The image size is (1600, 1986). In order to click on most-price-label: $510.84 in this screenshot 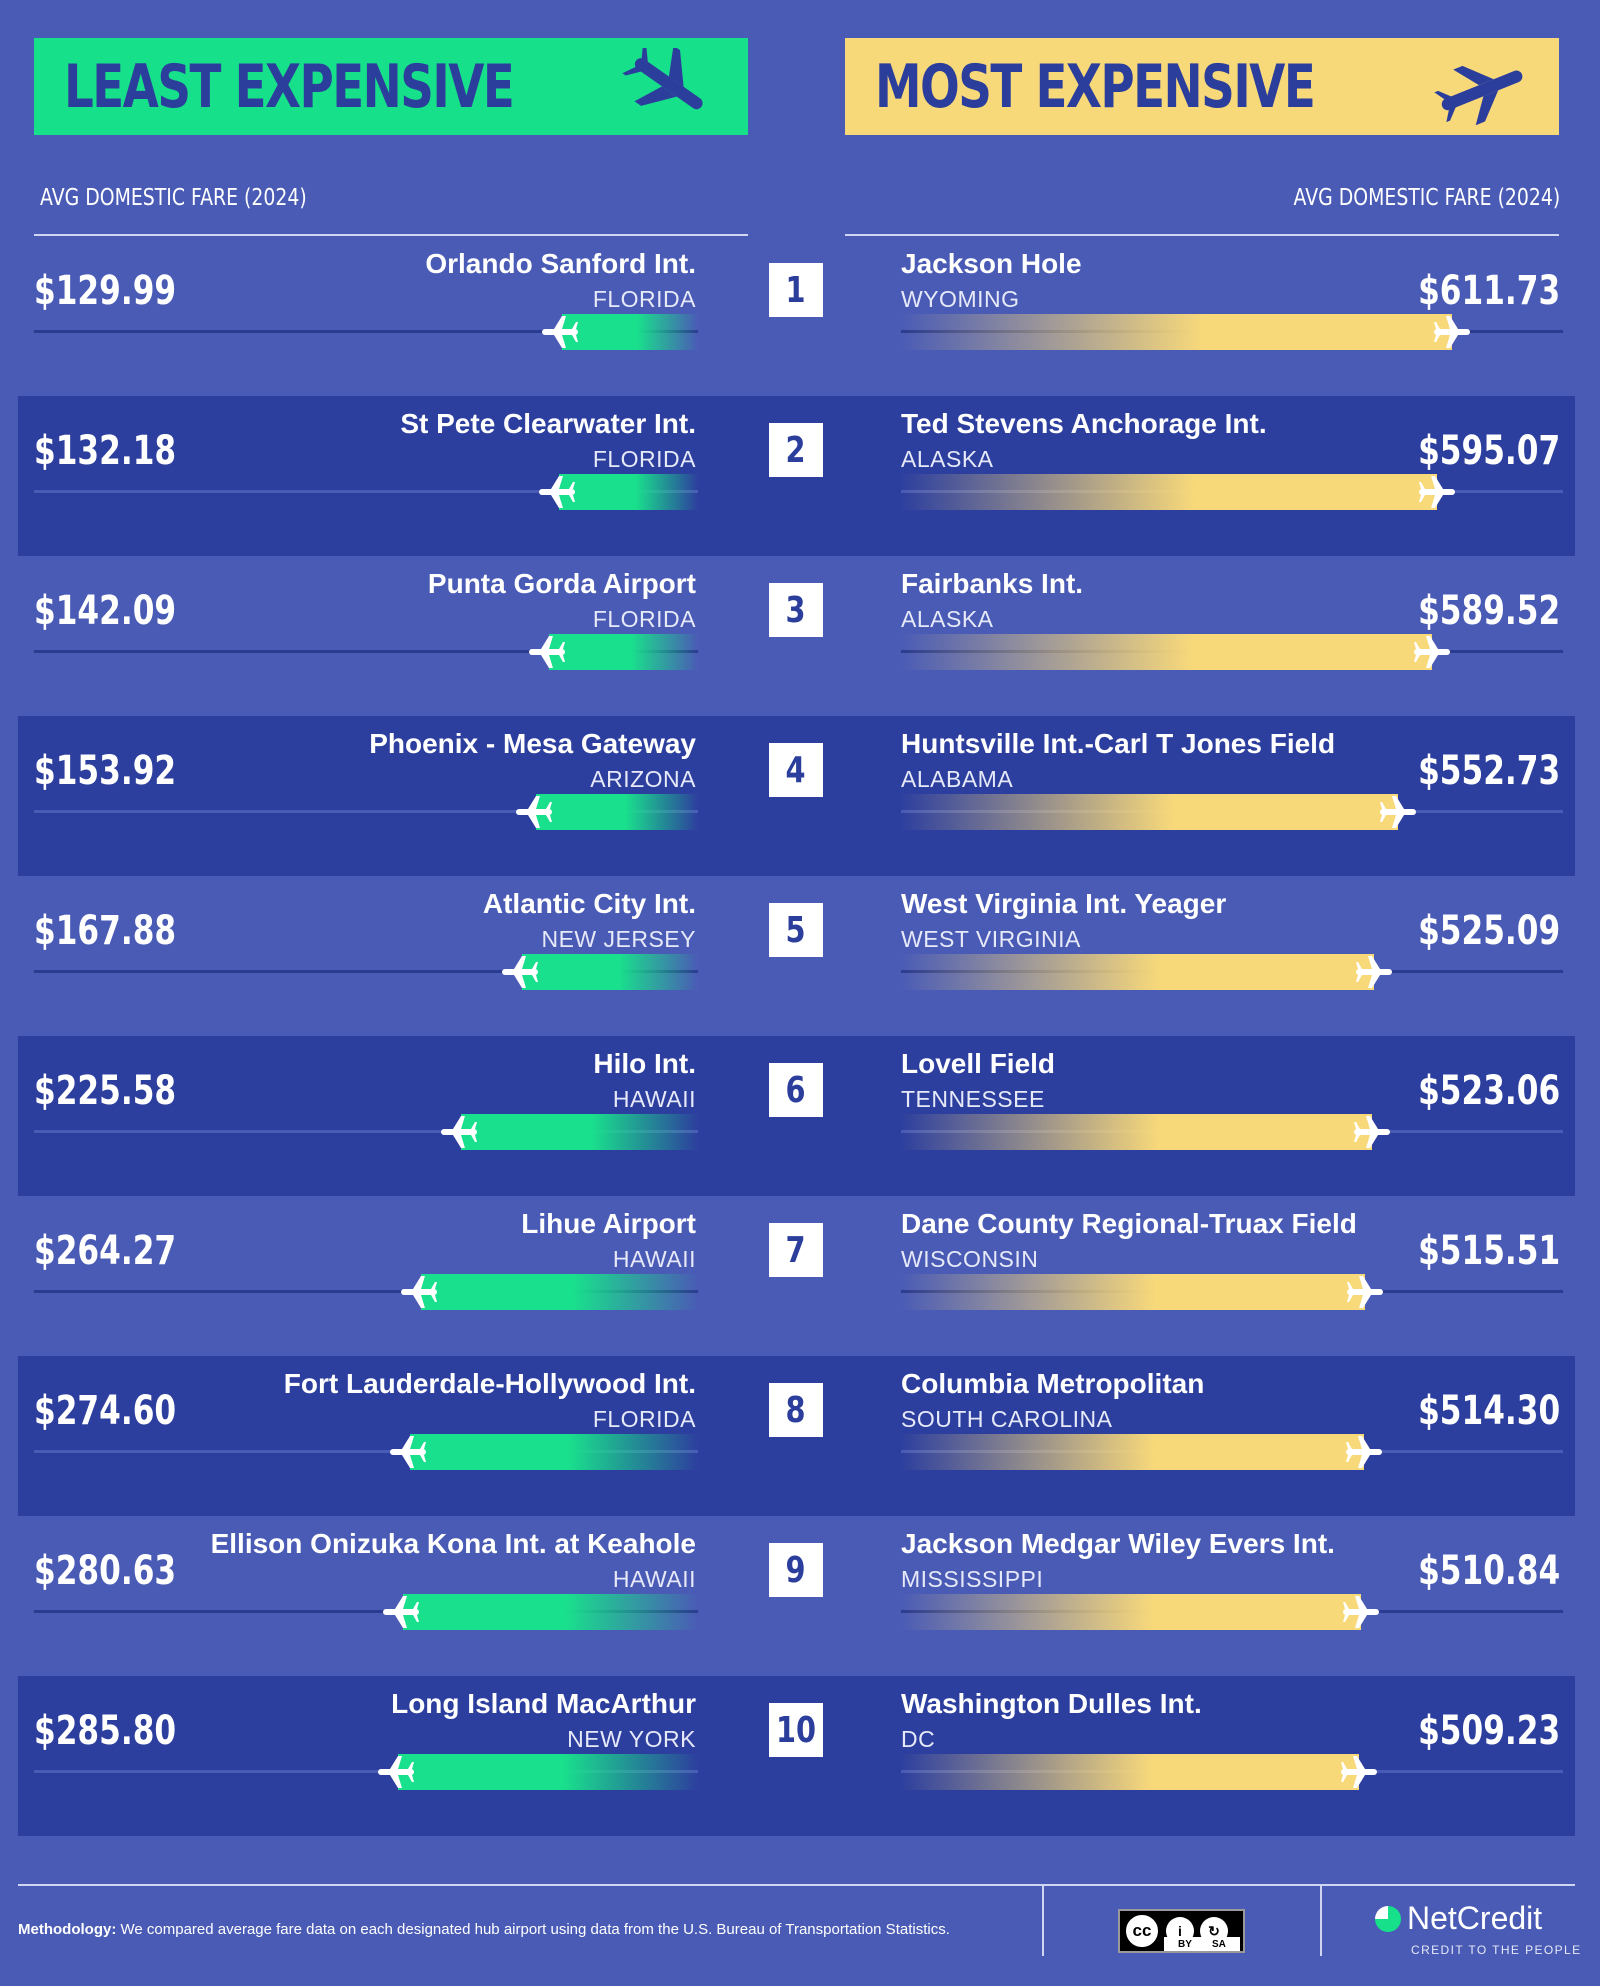, I will do `click(1488, 1571)`.